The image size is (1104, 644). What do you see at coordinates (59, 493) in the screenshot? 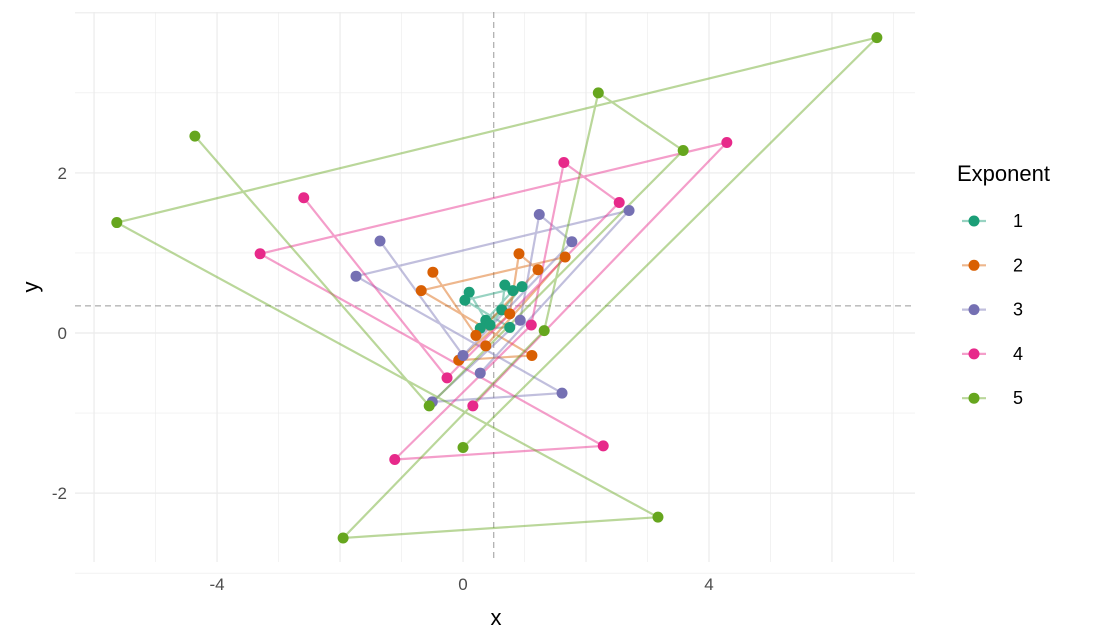
I see `y-tick-label: -2` at bounding box center [59, 493].